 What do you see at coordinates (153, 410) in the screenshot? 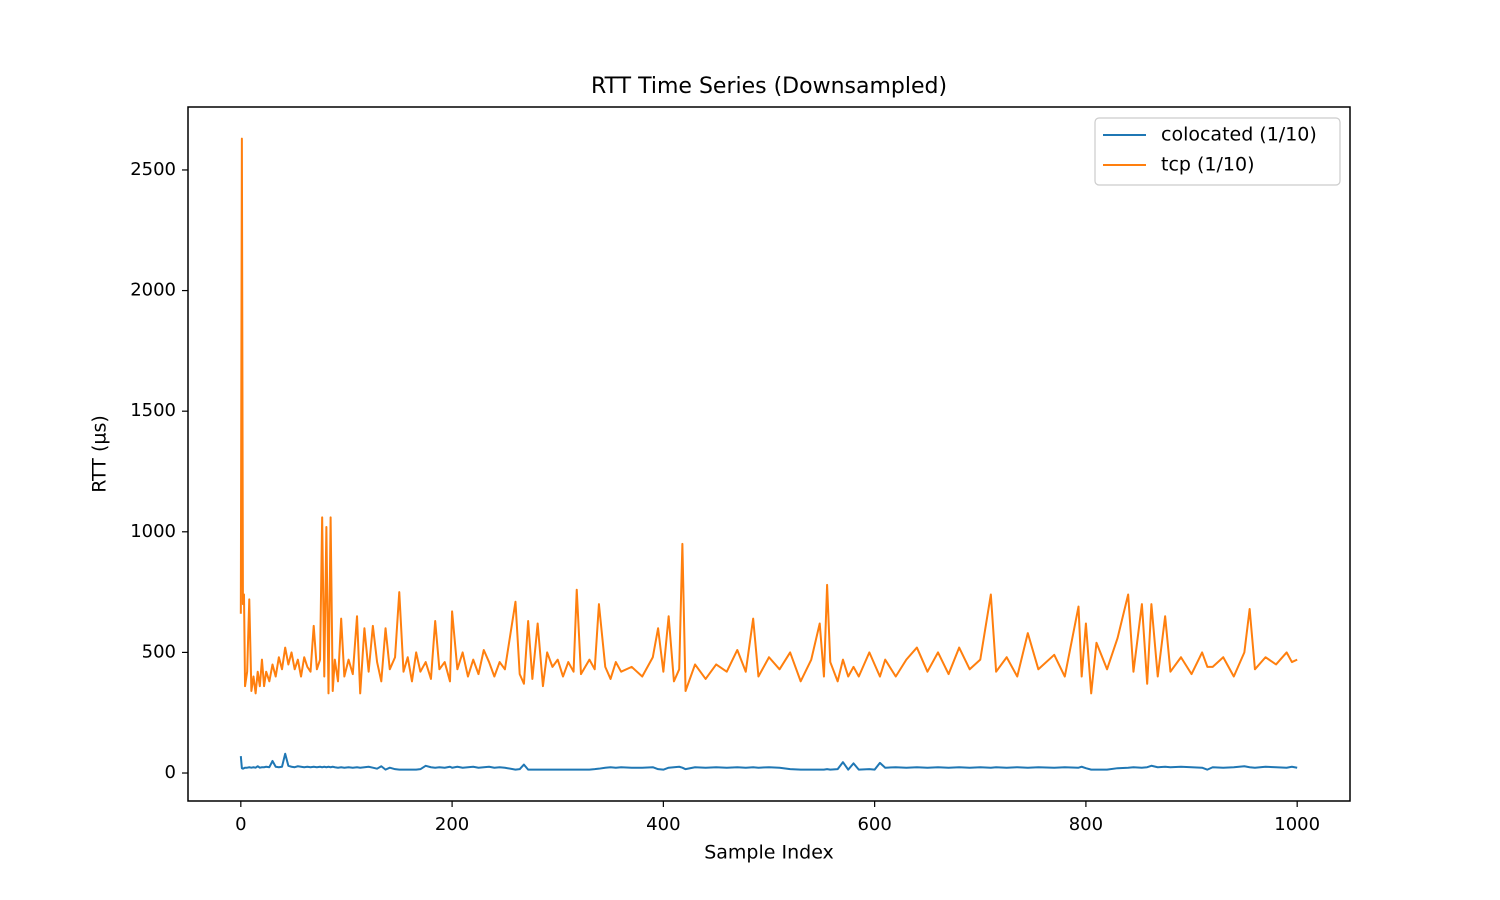
I see `y-tick-label: 1500` at bounding box center [153, 410].